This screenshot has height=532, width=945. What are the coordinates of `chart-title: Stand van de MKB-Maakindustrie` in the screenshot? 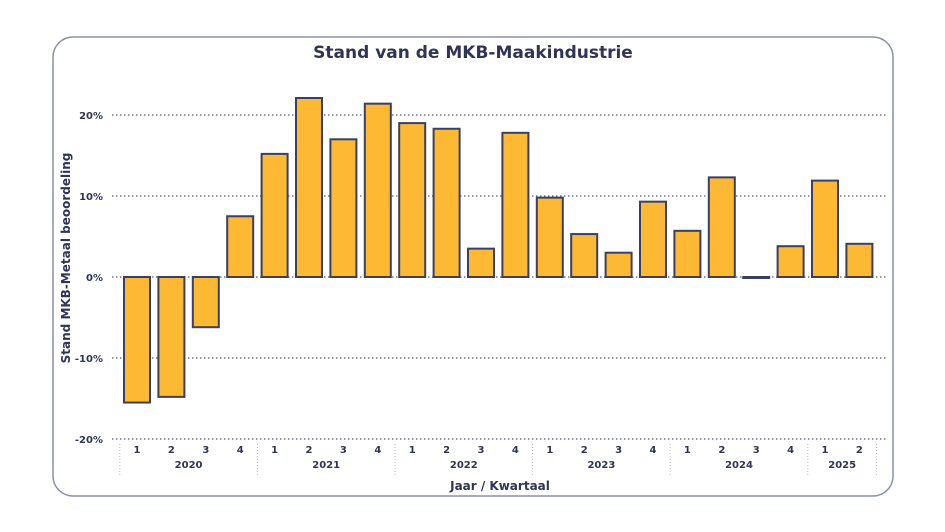 It's located at (473, 53).